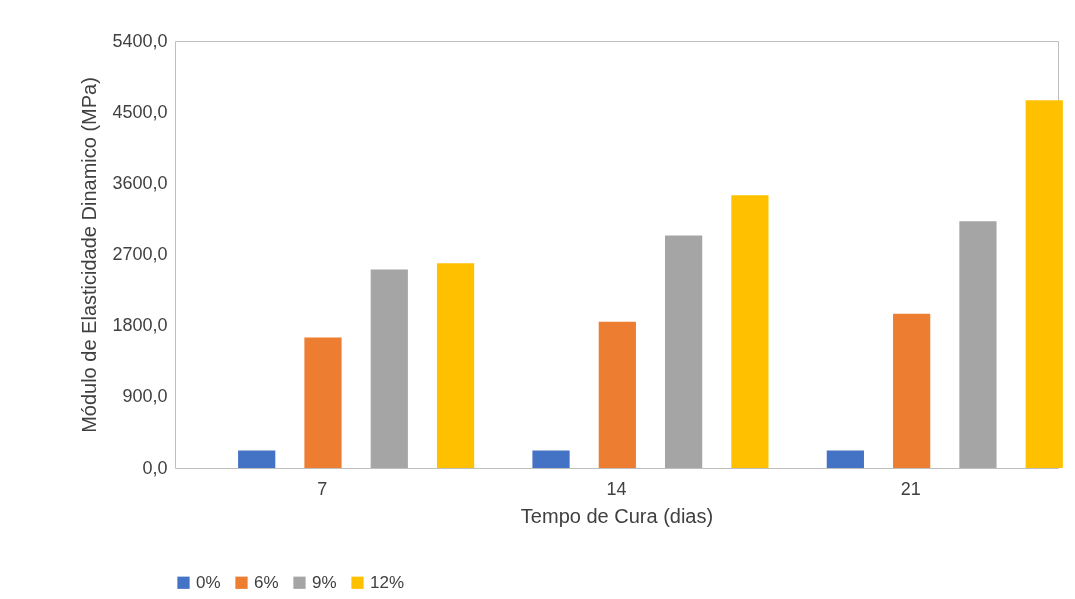  Describe the element at coordinates (155, 467) in the screenshot. I see `y-tick-label: 0,0` at that location.